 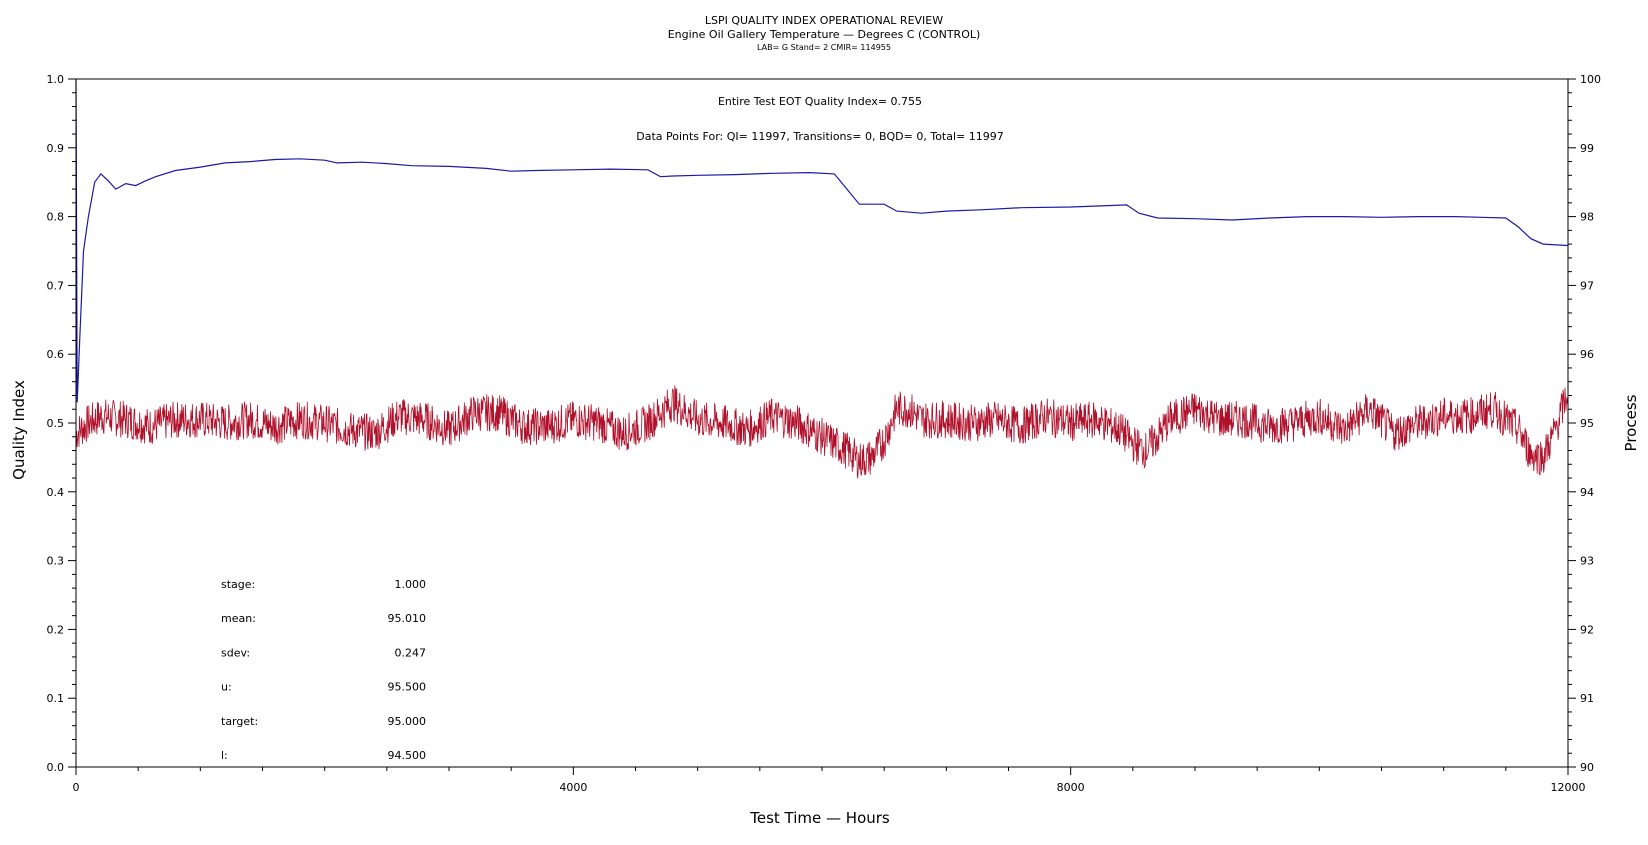 What do you see at coordinates (76, 787) in the screenshot?
I see `x-tick-label: 0` at bounding box center [76, 787].